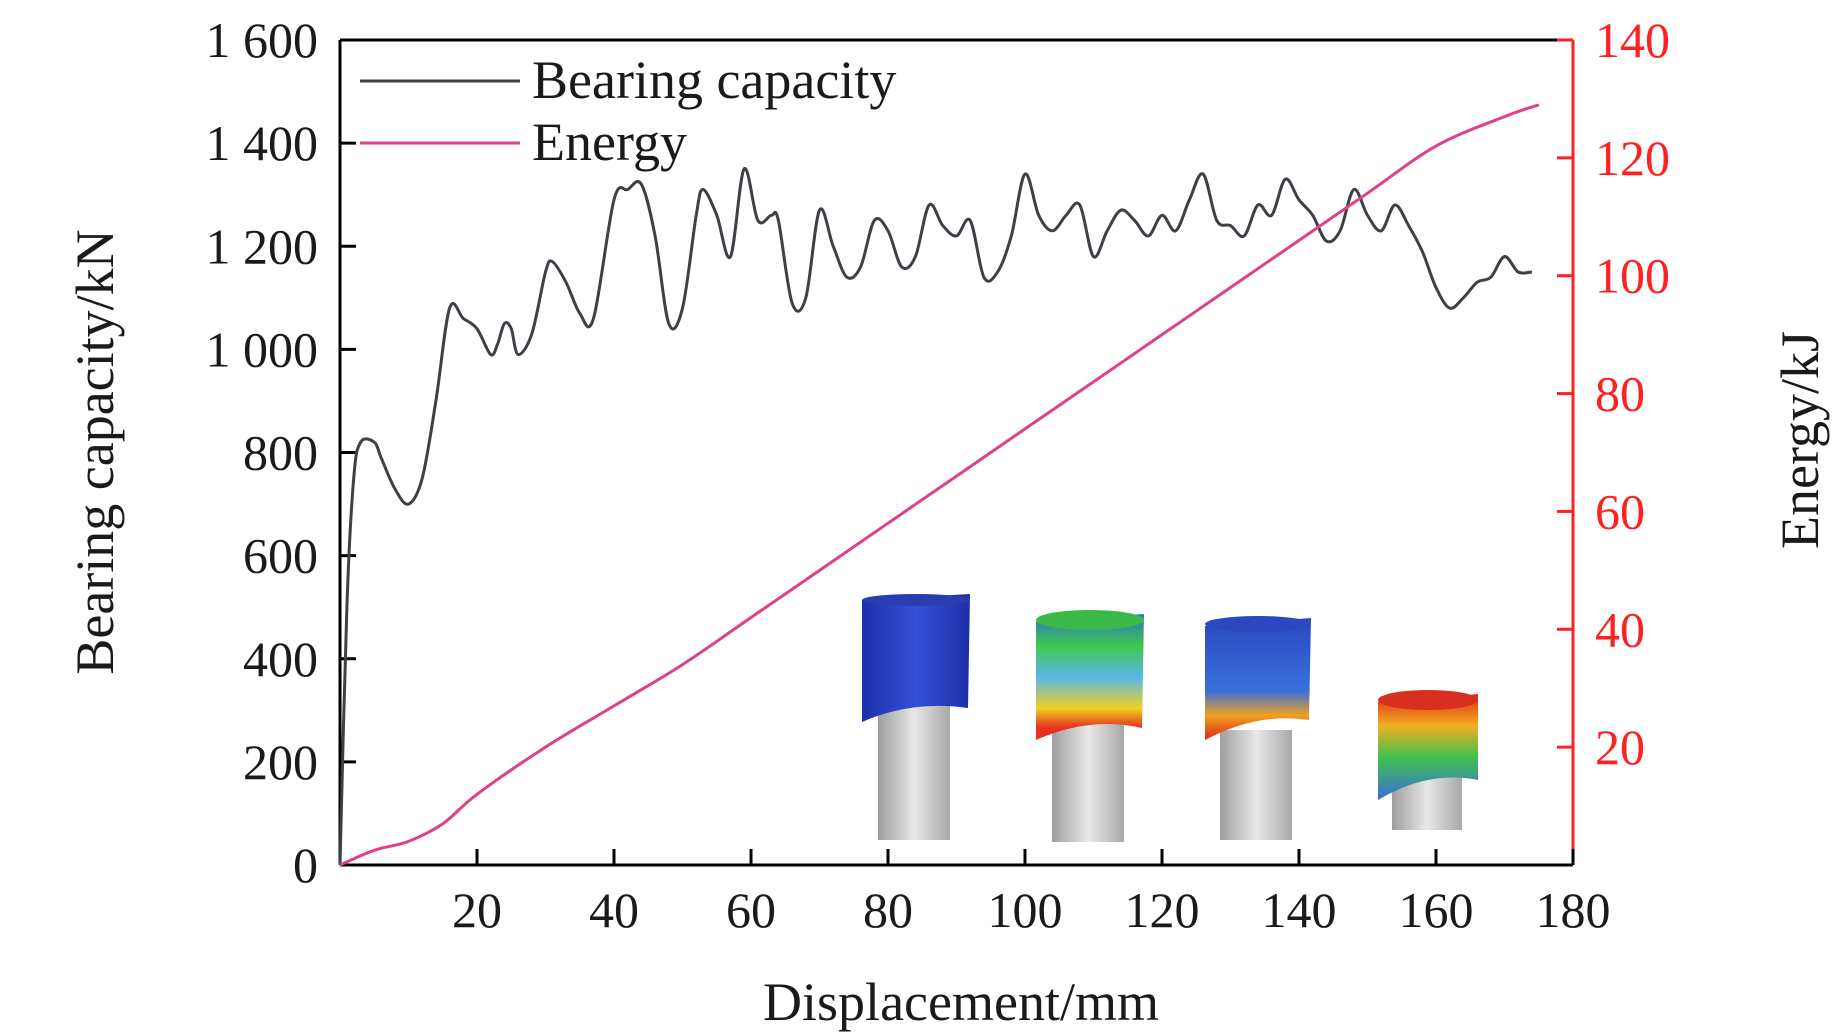 The height and width of the screenshot is (1034, 1843). I want to click on x-tick-label: 160, so click(1436, 910).